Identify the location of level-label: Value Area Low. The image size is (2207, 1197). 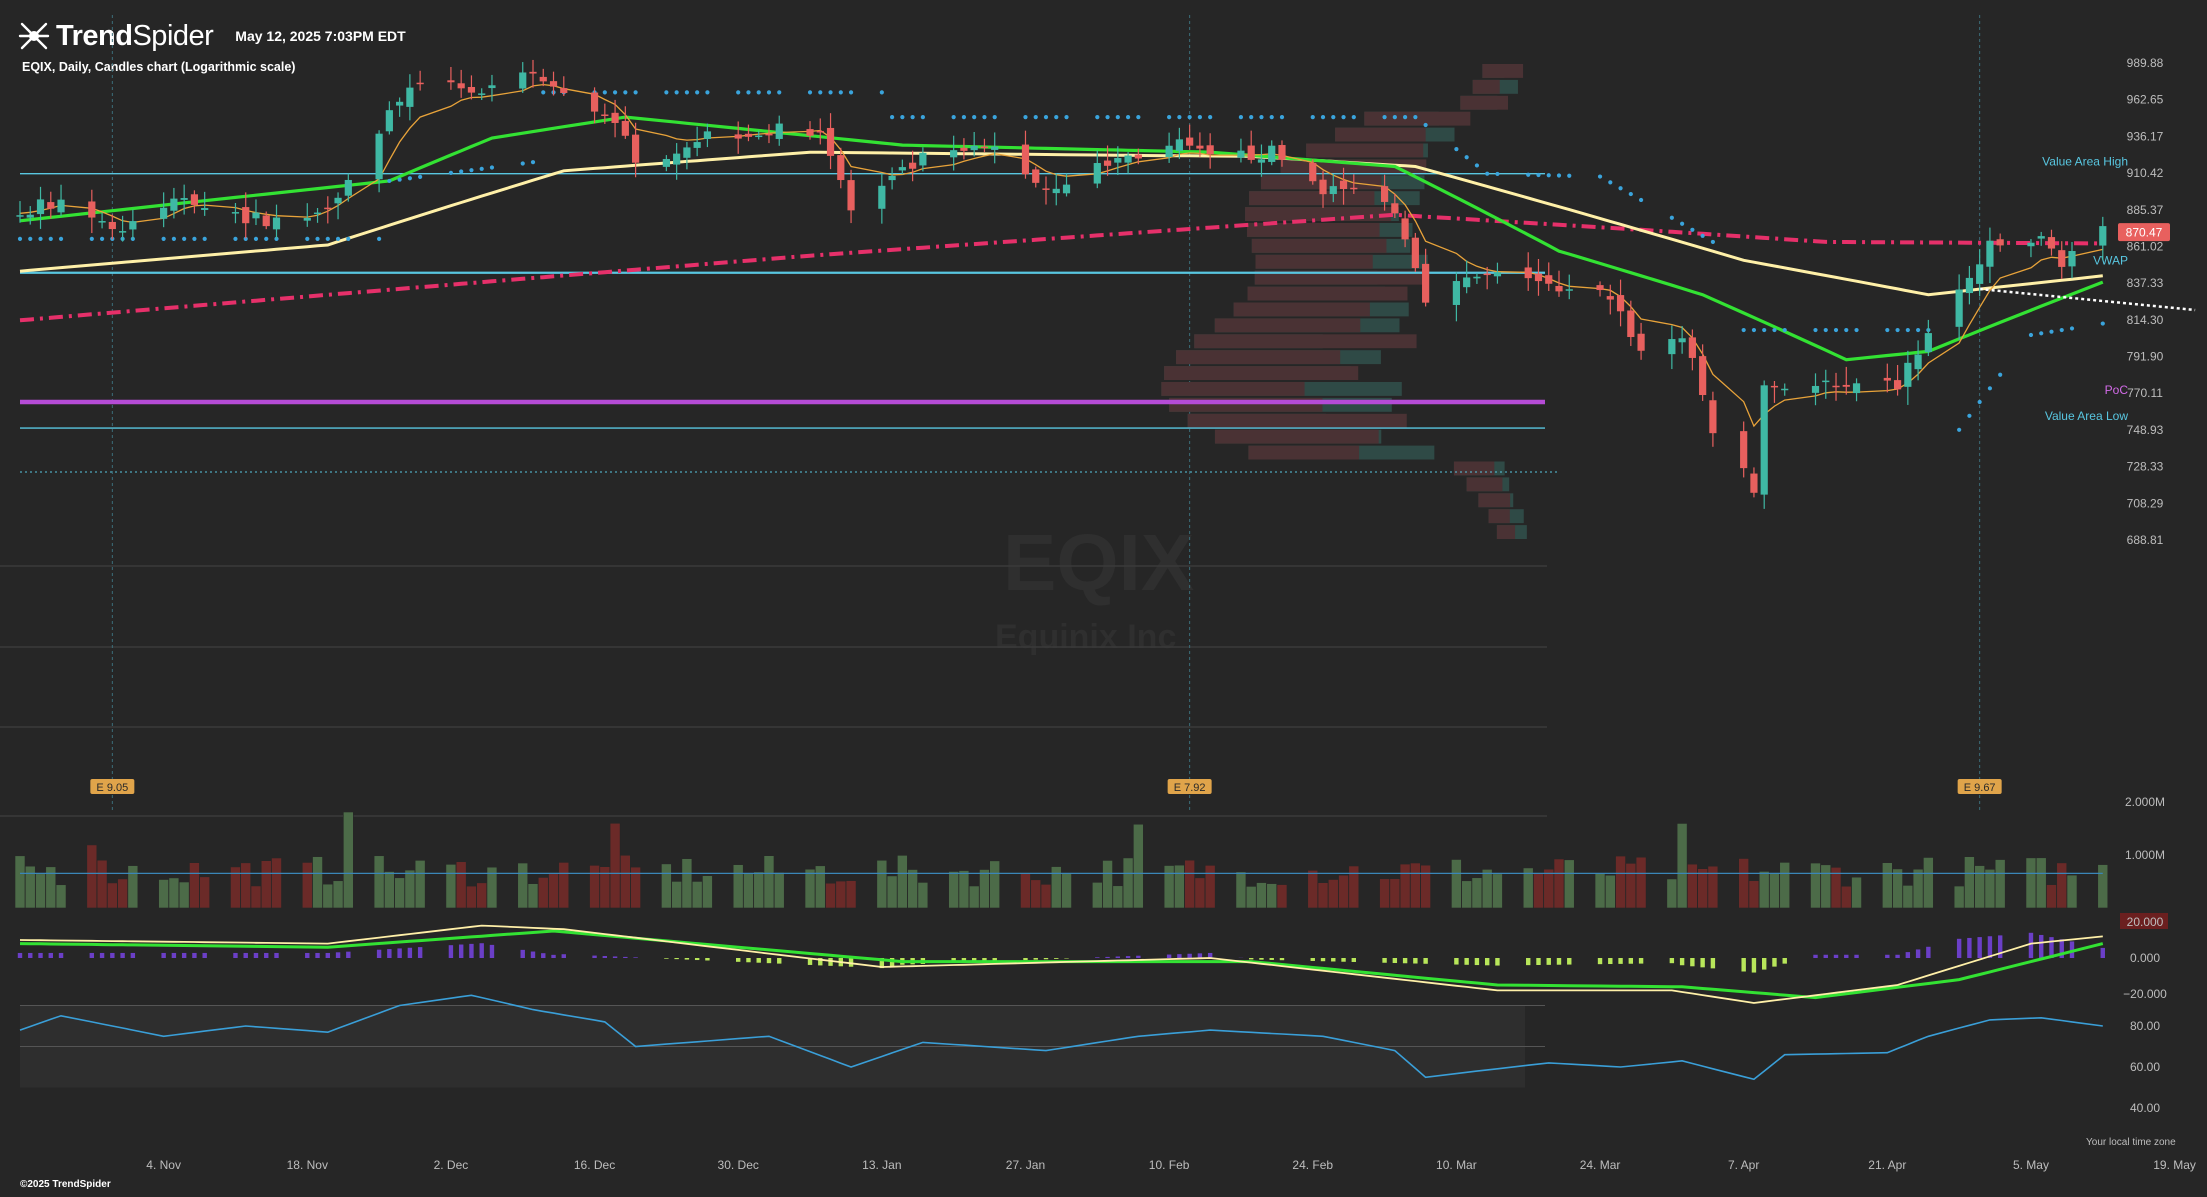
(2087, 416).